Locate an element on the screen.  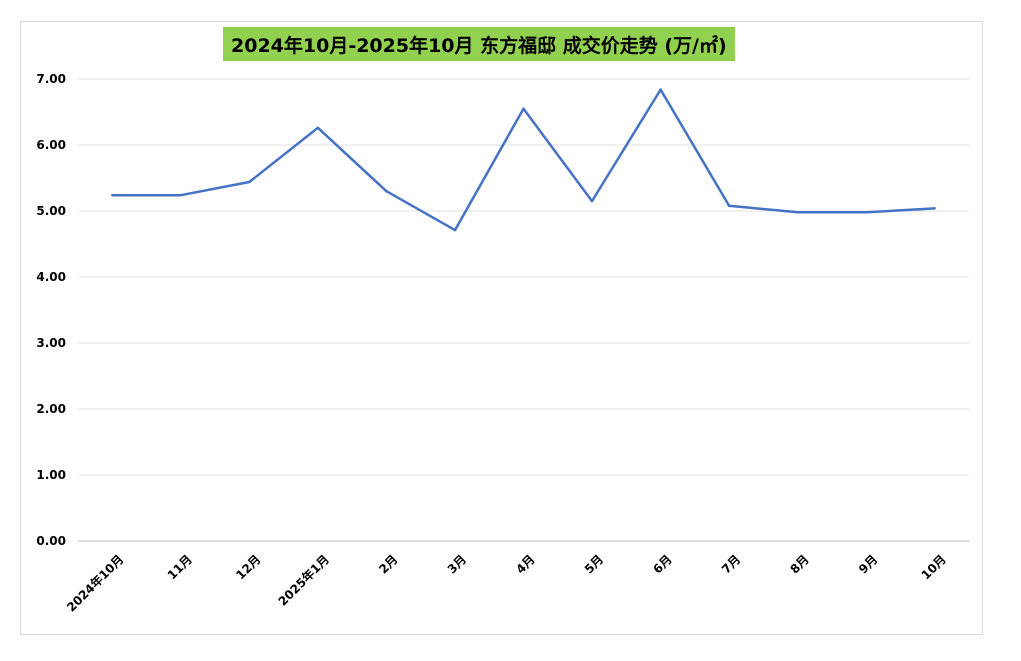
y-tick-label: 6.00 is located at coordinates (51, 145).